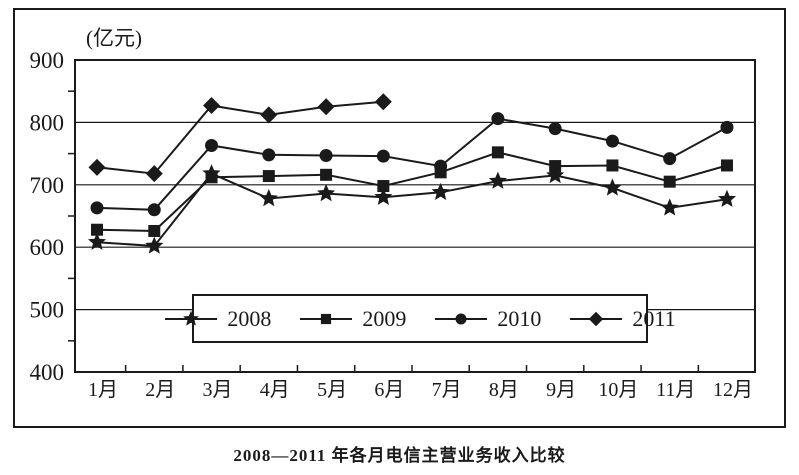 Image resolution: width=799 pixels, height=475 pixels. What do you see at coordinates (103, 390) in the screenshot?
I see `x-axis-label: 1月` at bounding box center [103, 390].